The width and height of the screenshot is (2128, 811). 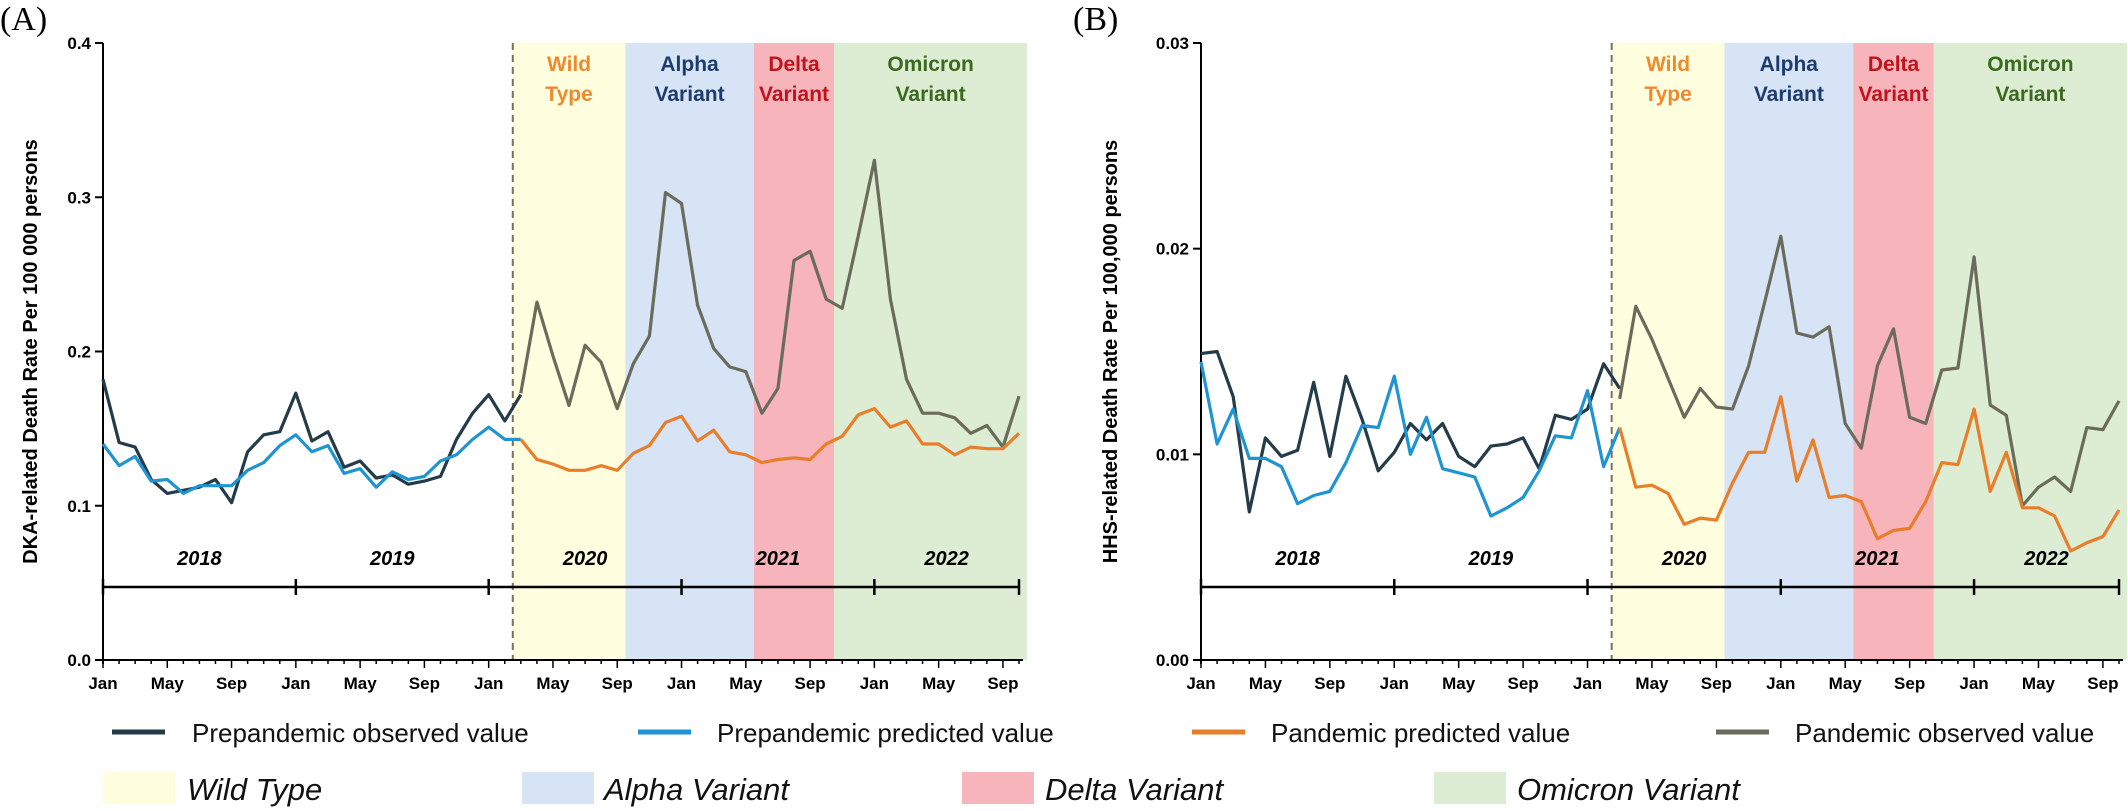 What do you see at coordinates (79, 506) in the screenshot?
I see `y-tick-label: 0.1` at bounding box center [79, 506].